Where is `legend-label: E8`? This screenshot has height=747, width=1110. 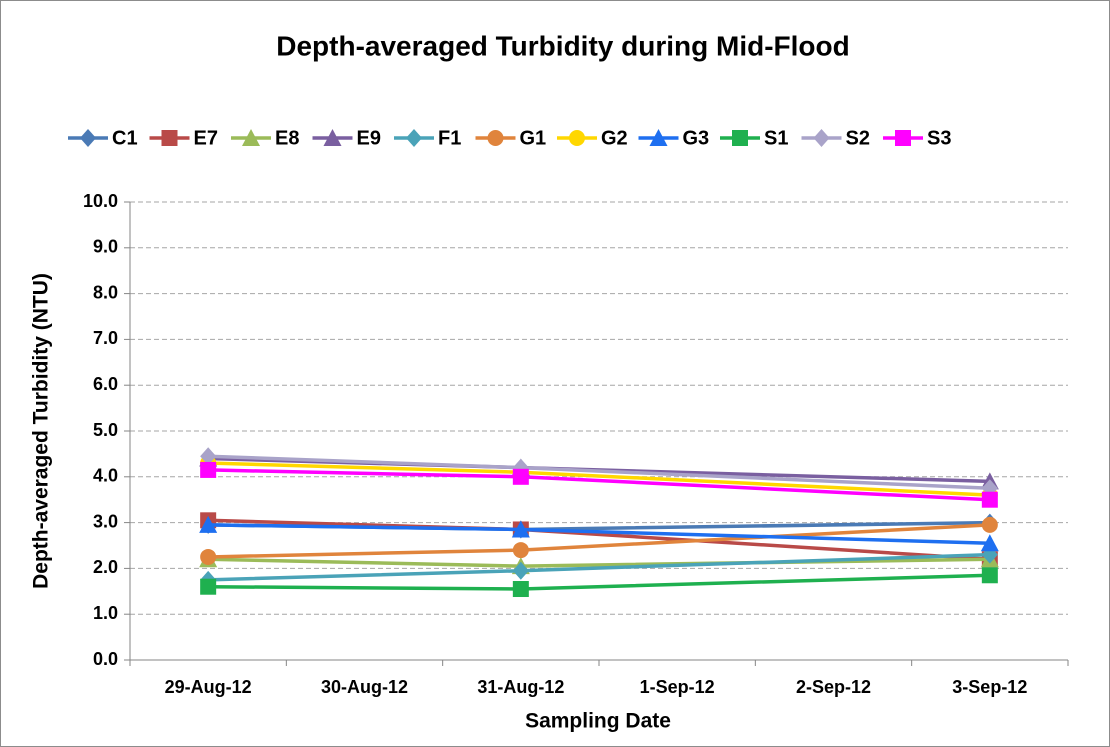 legend-label: E8 is located at coordinates (287, 138).